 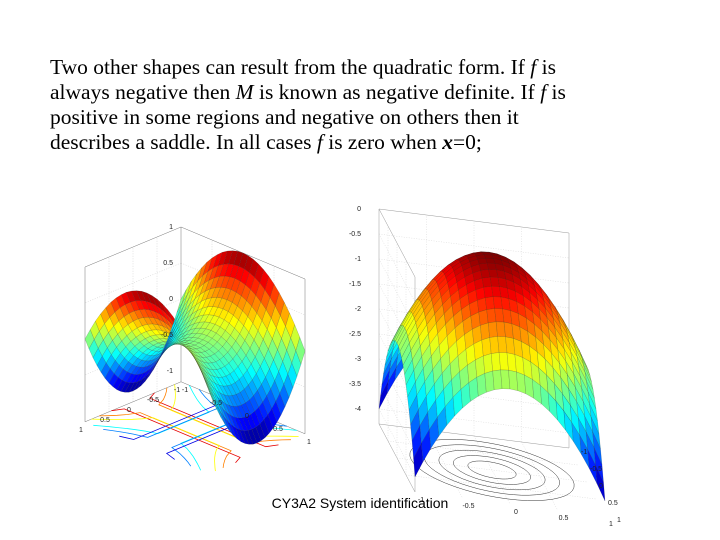 What do you see at coordinates (360, 503) in the screenshot?
I see `slide-footer: CY3A2 System identification` at bounding box center [360, 503].